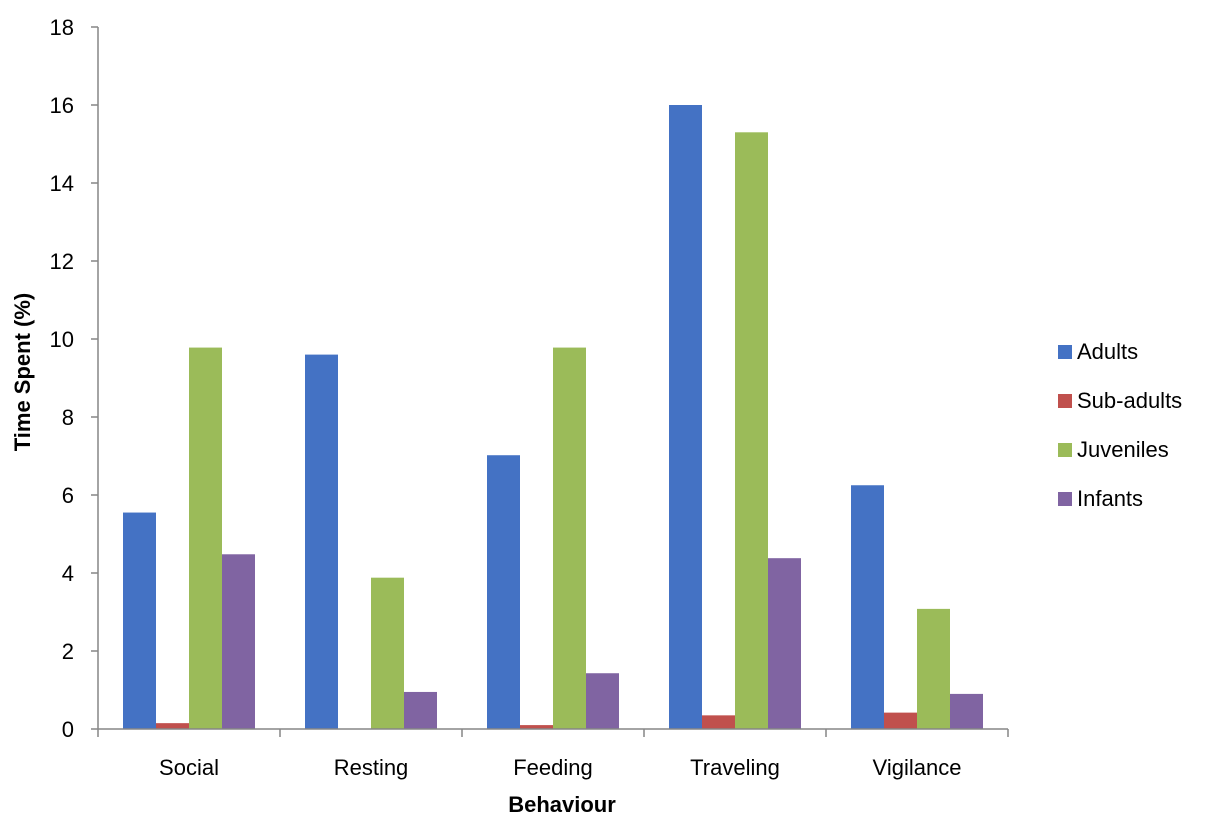 Image resolution: width=1224 pixels, height=816 pixels. I want to click on x-tick-label: Traveling, so click(735, 767).